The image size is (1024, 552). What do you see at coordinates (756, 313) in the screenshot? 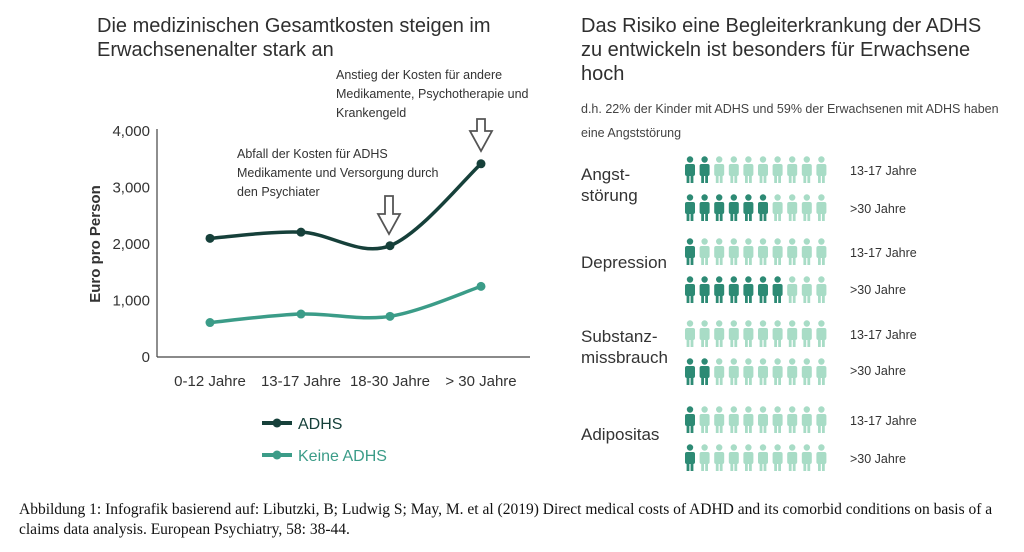
I see `pictogram-grid` at bounding box center [756, 313].